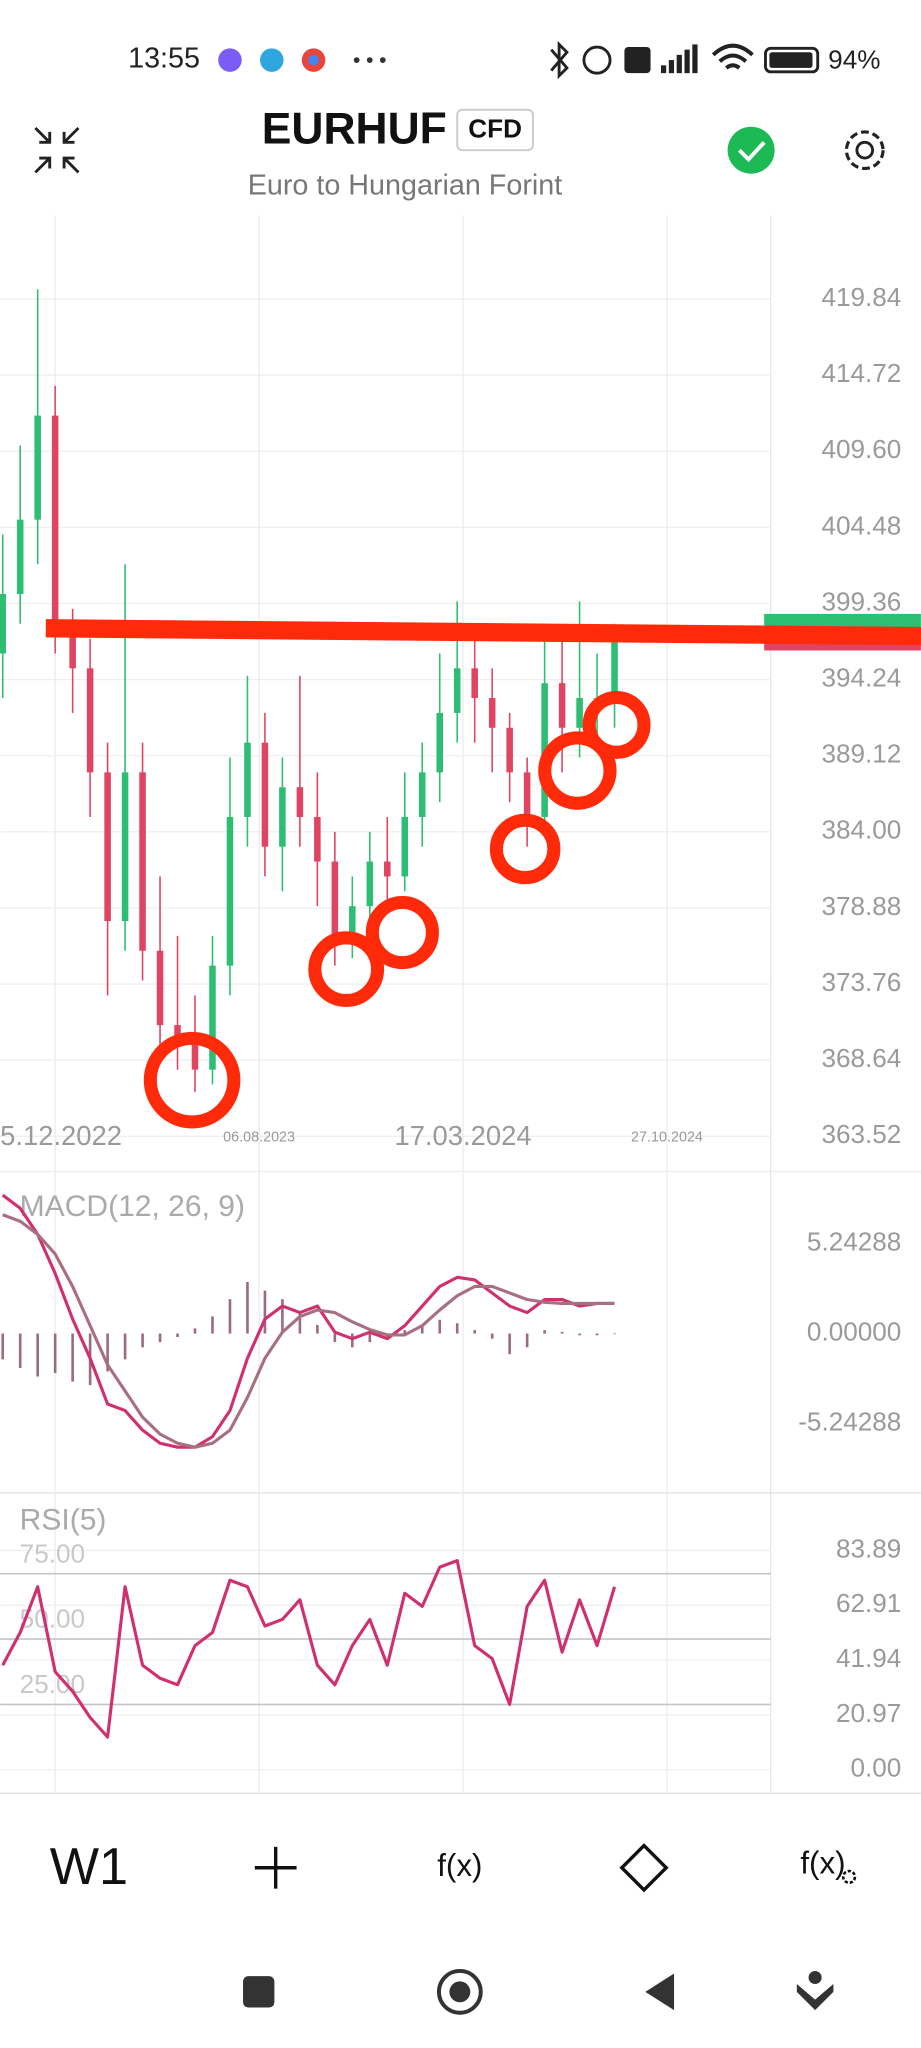 The height and width of the screenshot is (2048, 921). Describe the element at coordinates (815, 1977) in the screenshot. I see `nav-assist-dot` at that location.